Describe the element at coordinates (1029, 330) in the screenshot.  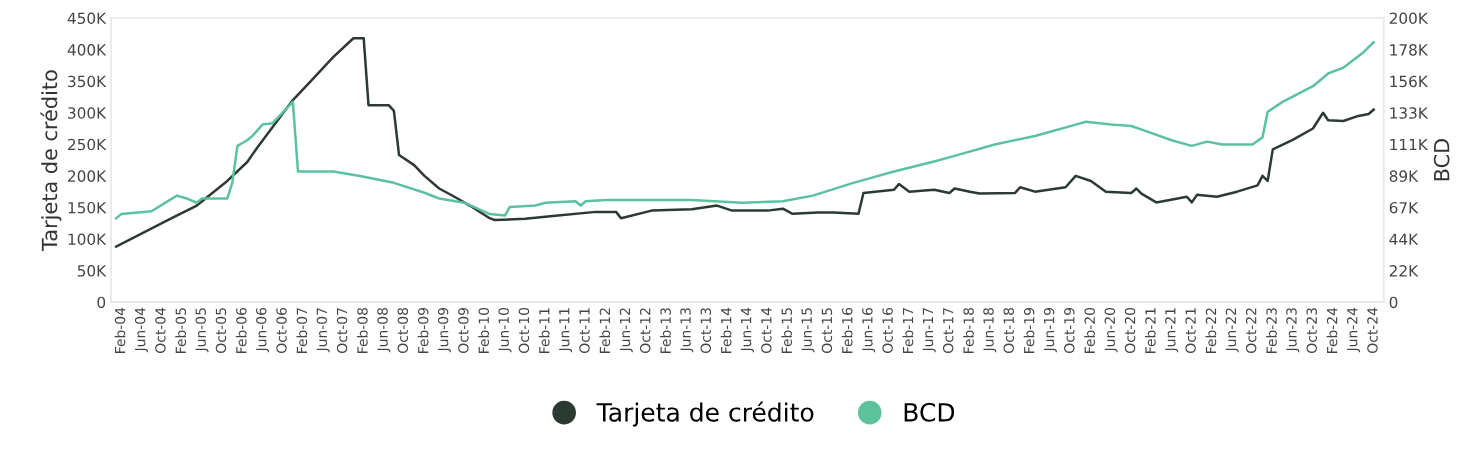
I see `x-tick-label: Feb-19` at that location.